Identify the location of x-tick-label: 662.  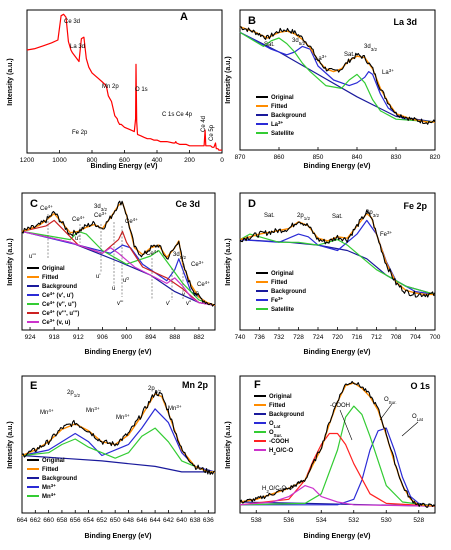
(35, 520).